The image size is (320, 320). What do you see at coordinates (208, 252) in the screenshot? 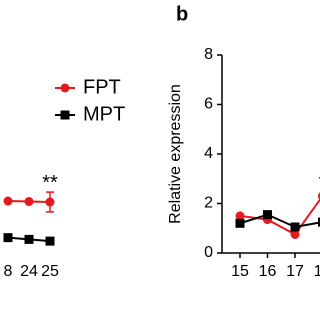
I see `y-tick-label: 0` at bounding box center [208, 252].